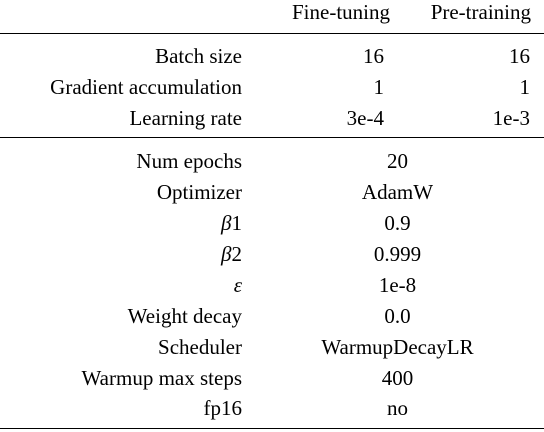 This screenshot has width=544, height=432. I want to click on row-value-beta1: 0.9, so click(397, 223).